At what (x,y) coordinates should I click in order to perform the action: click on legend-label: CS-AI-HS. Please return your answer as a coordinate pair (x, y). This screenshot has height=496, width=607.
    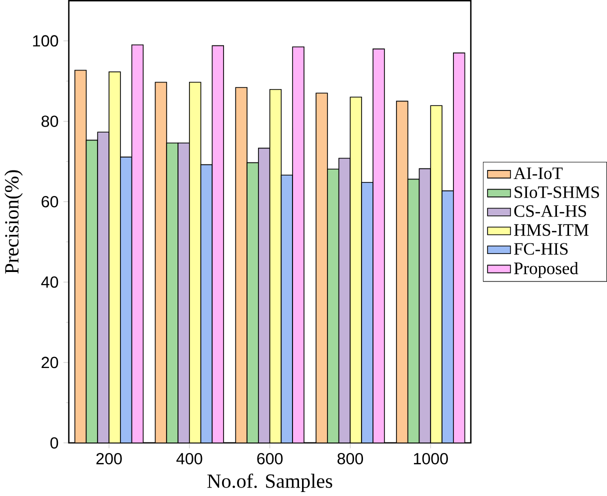
    Looking at the image, I should click on (550, 211).